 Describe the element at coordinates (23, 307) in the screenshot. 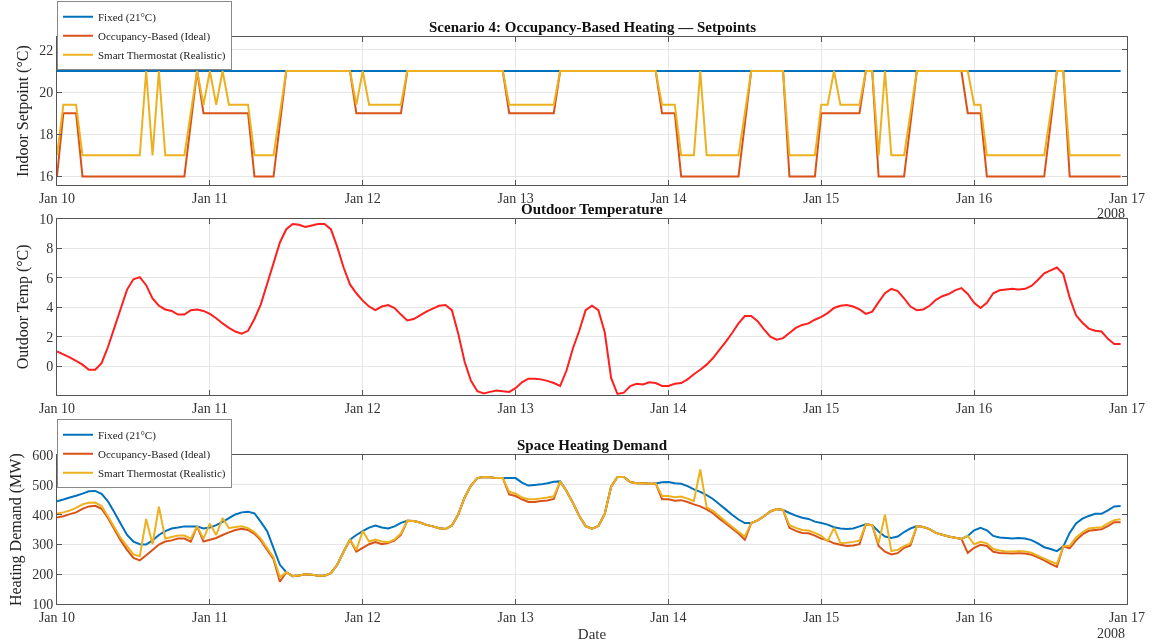

I see `y-axis-title: Outdoor Temp (°C)` at that location.